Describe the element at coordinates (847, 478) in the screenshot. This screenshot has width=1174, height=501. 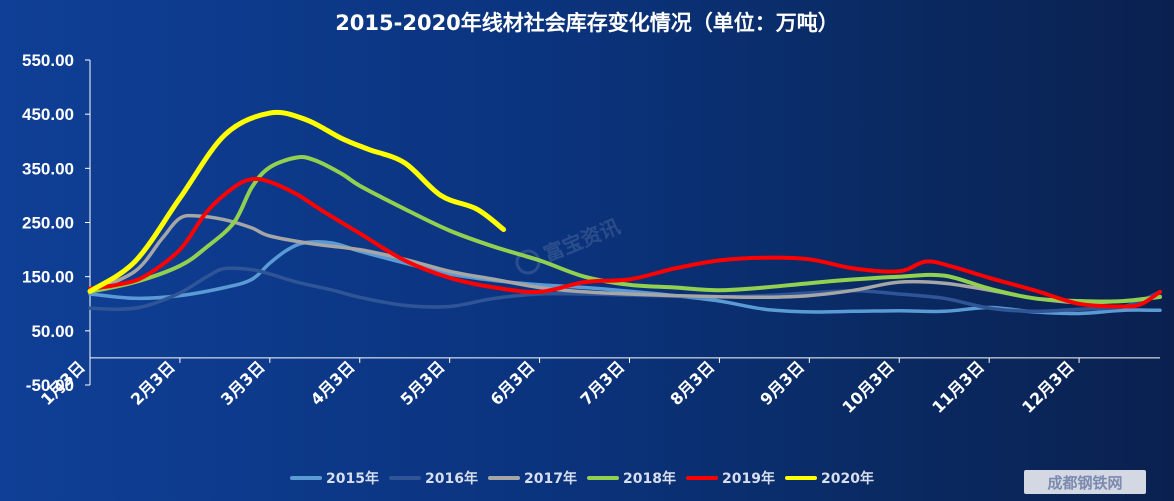
I see `legend-label-6: 2020年` at that location.